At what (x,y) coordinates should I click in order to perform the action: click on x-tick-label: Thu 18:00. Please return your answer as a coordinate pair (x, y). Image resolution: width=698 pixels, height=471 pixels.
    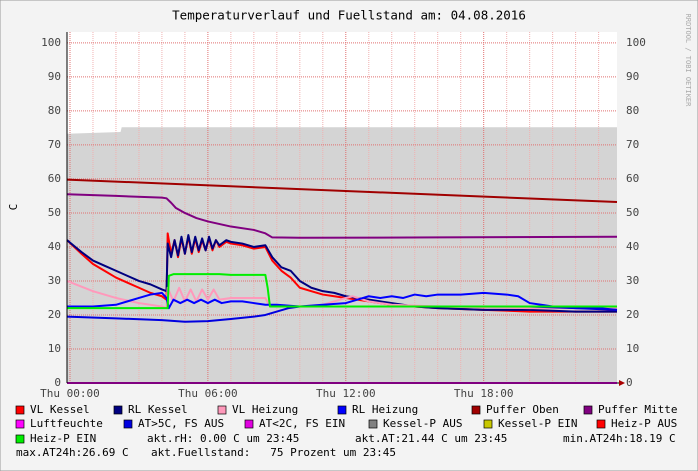
    Looking at the image, I should click on (484, 393).